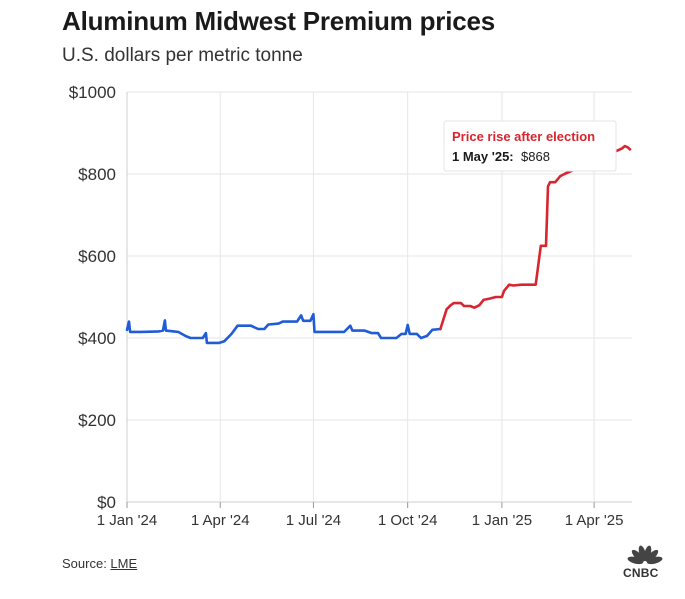 The height and width of the screenshot is (599, 685). What do you see at coordinates (92, 92) in the screenshot?
I see `y-tick-label: $1000` at bounding box center [92, 92].